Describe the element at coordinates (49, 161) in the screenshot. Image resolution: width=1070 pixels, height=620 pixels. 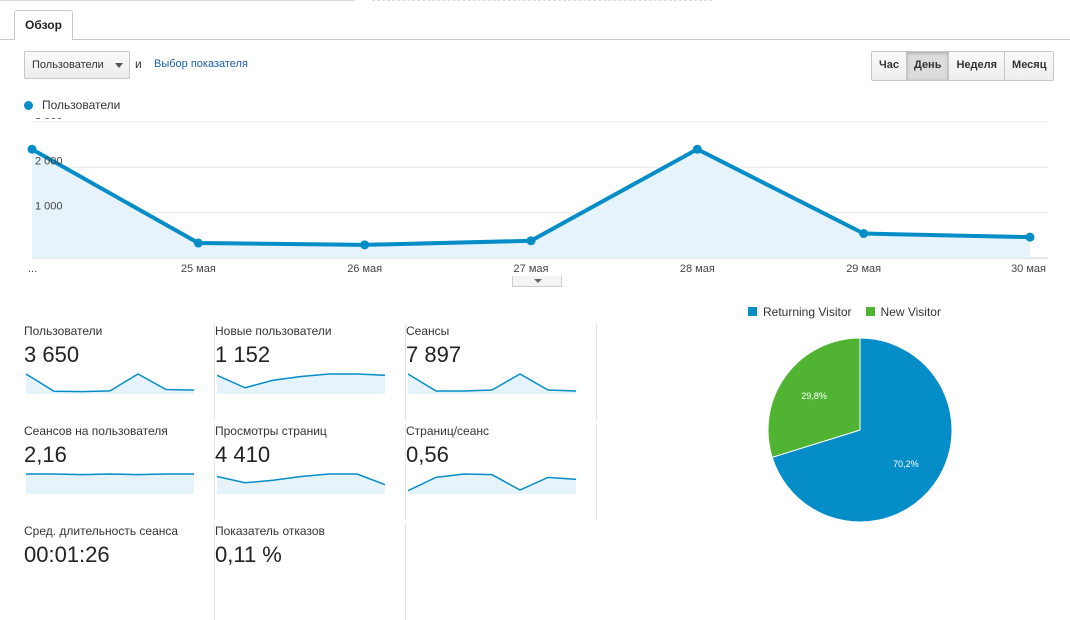
I see `y-tick-label: 2 000` at that location.